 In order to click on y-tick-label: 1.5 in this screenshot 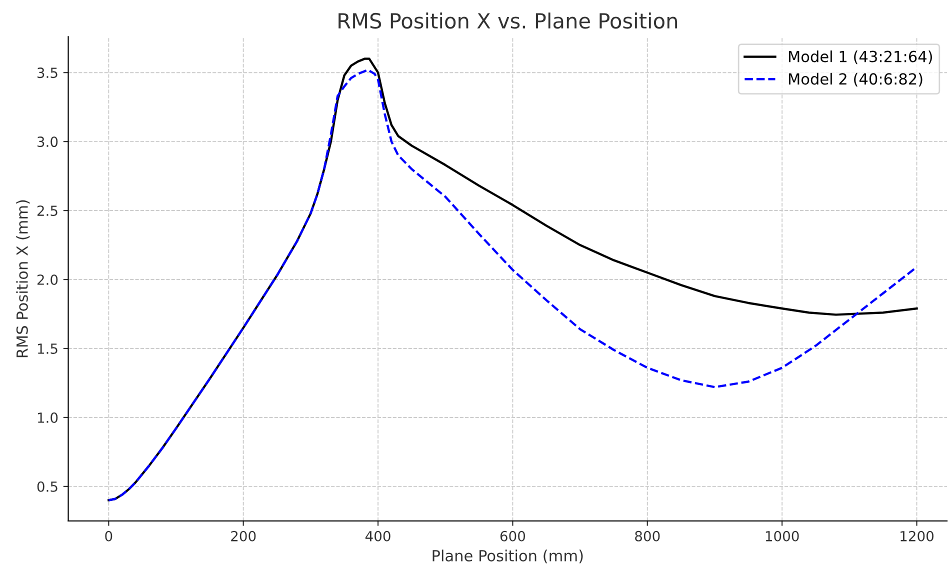, I will do `click(48, 349)`.